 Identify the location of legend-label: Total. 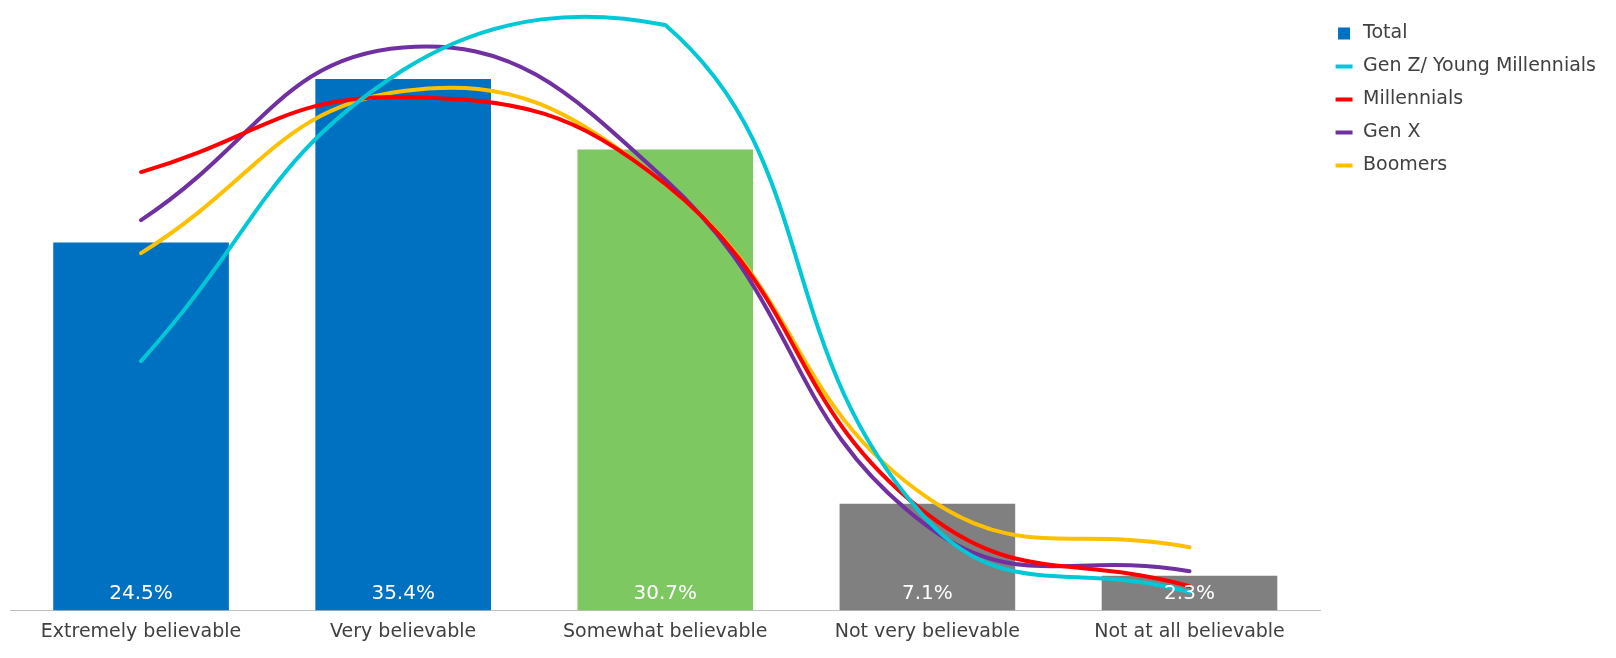
(1385, 31).